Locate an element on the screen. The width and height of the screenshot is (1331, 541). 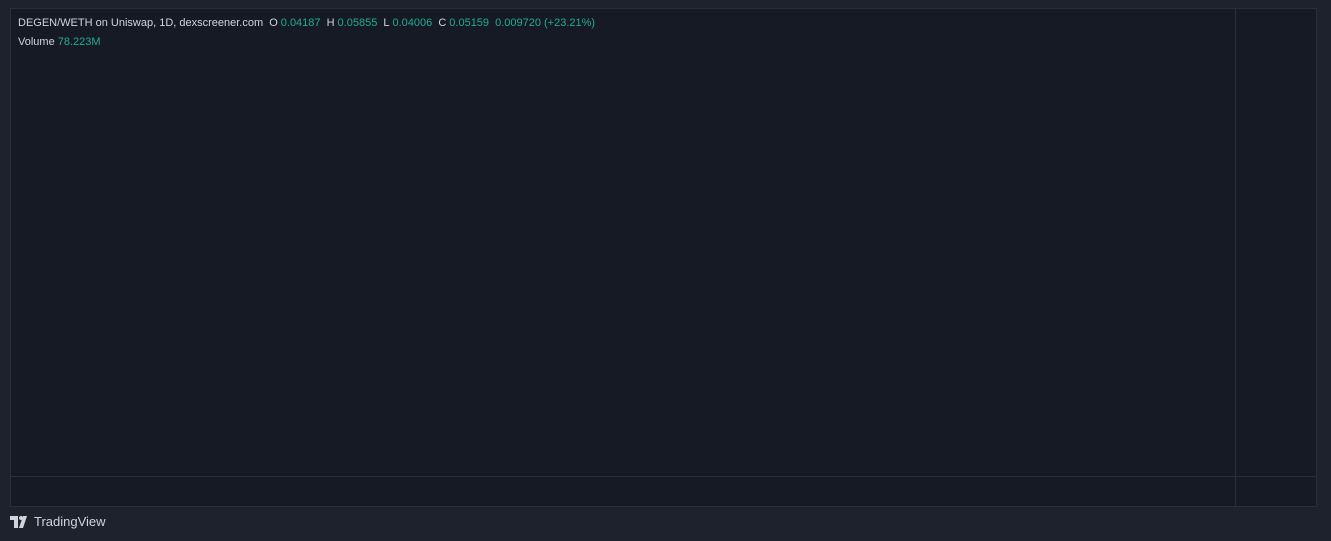
volume-legend: Volume 78.223M is located at coordinates (61, 42).